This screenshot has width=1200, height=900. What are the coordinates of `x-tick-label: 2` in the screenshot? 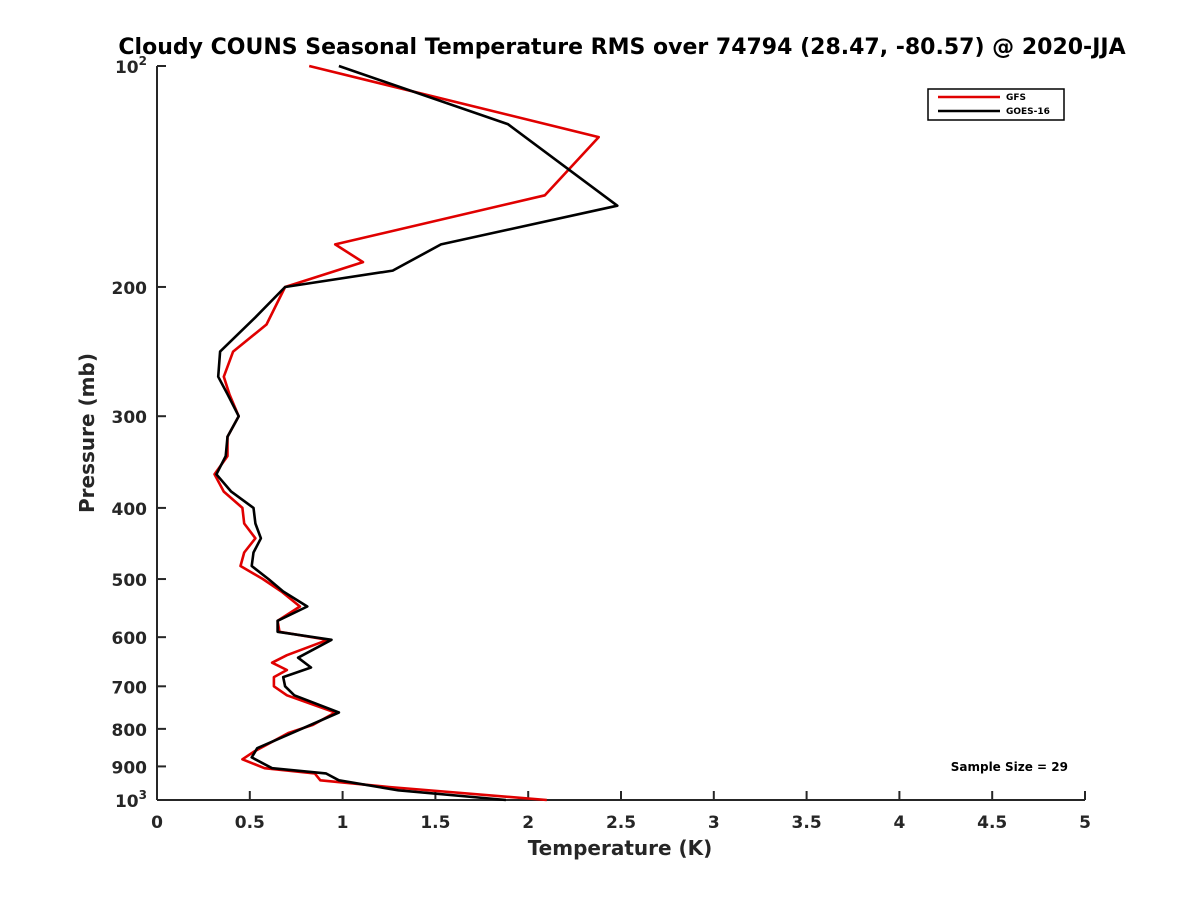 It's located at (528, 823).